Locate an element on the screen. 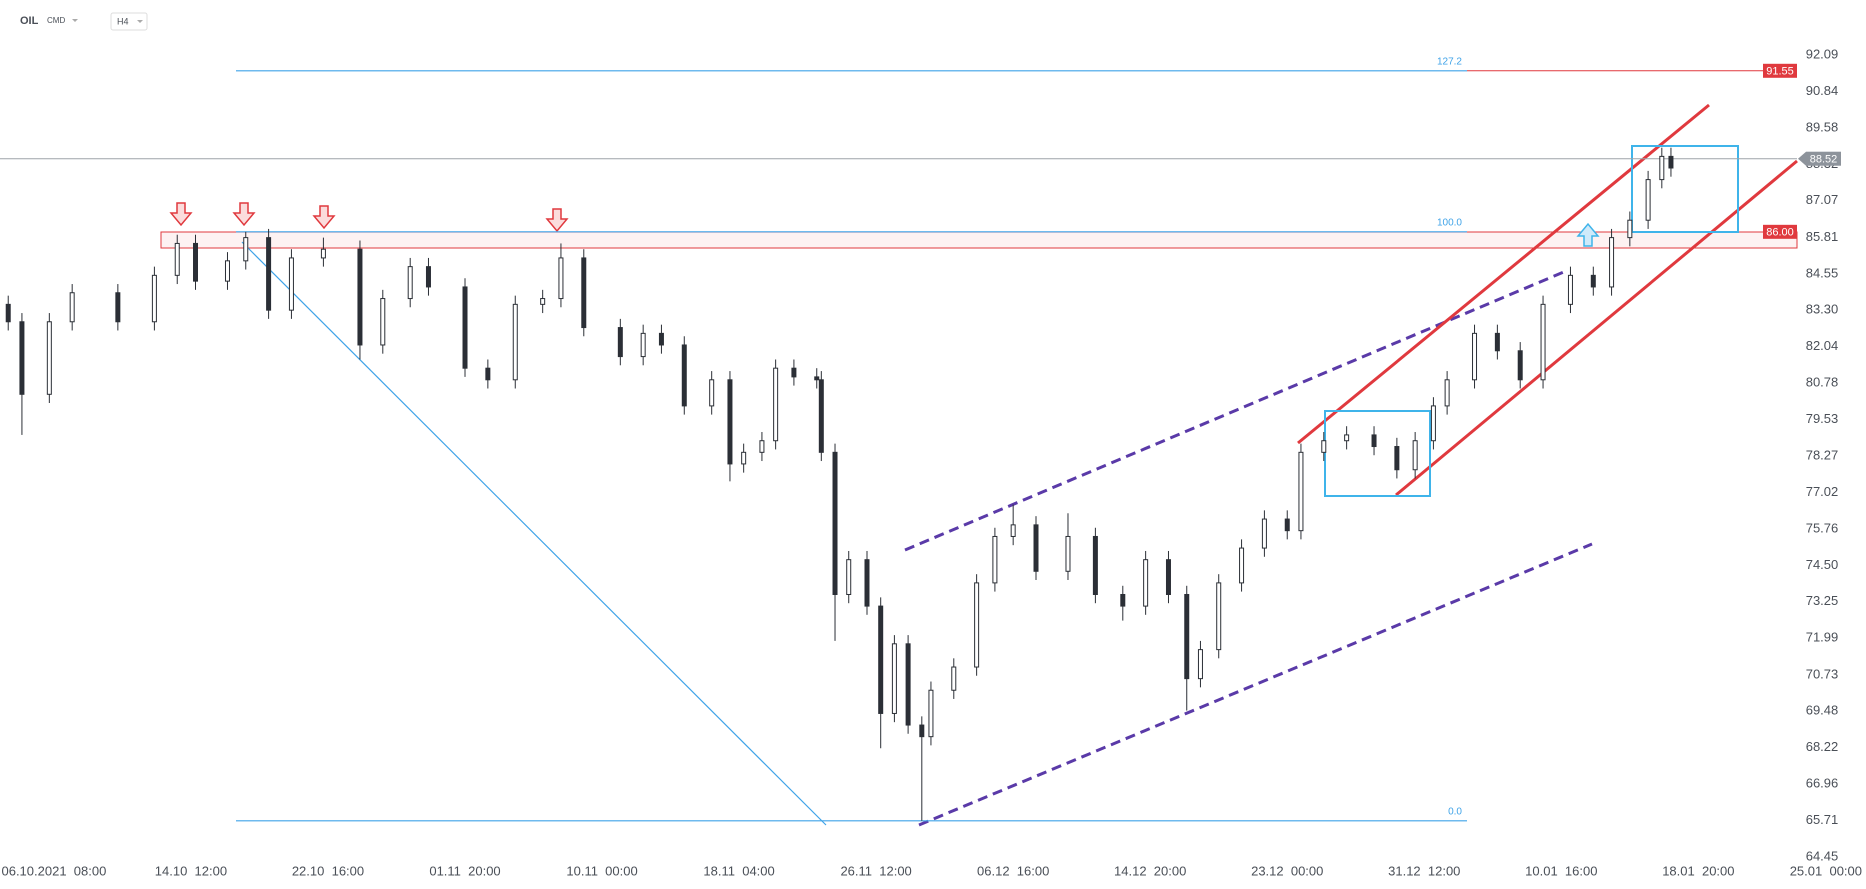  y-tick-label: 82.04 is located at coordinates (1822, 345).